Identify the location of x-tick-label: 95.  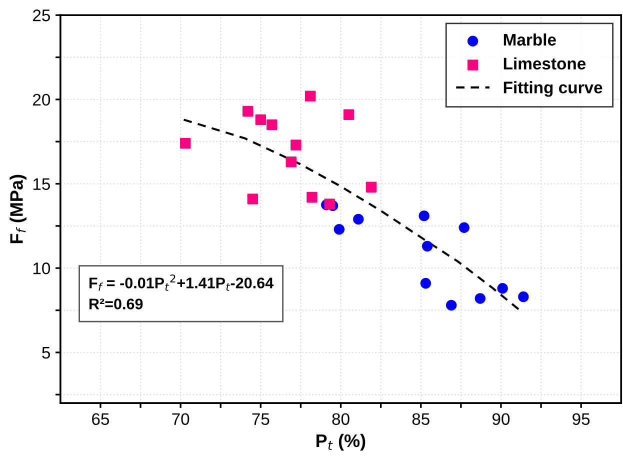
(581, 419).